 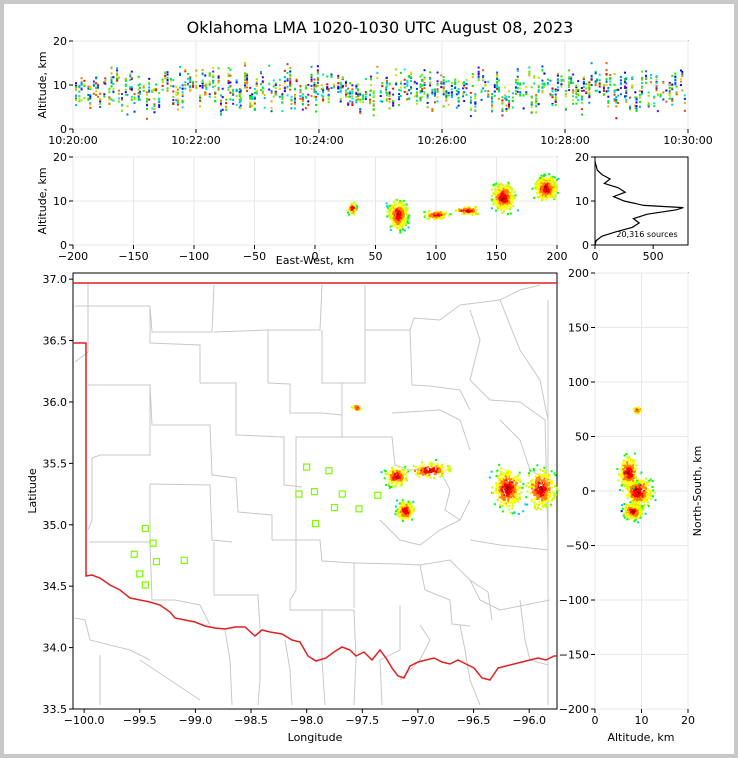 I want to click on lma-station-marker, so click(x=314, y=492).